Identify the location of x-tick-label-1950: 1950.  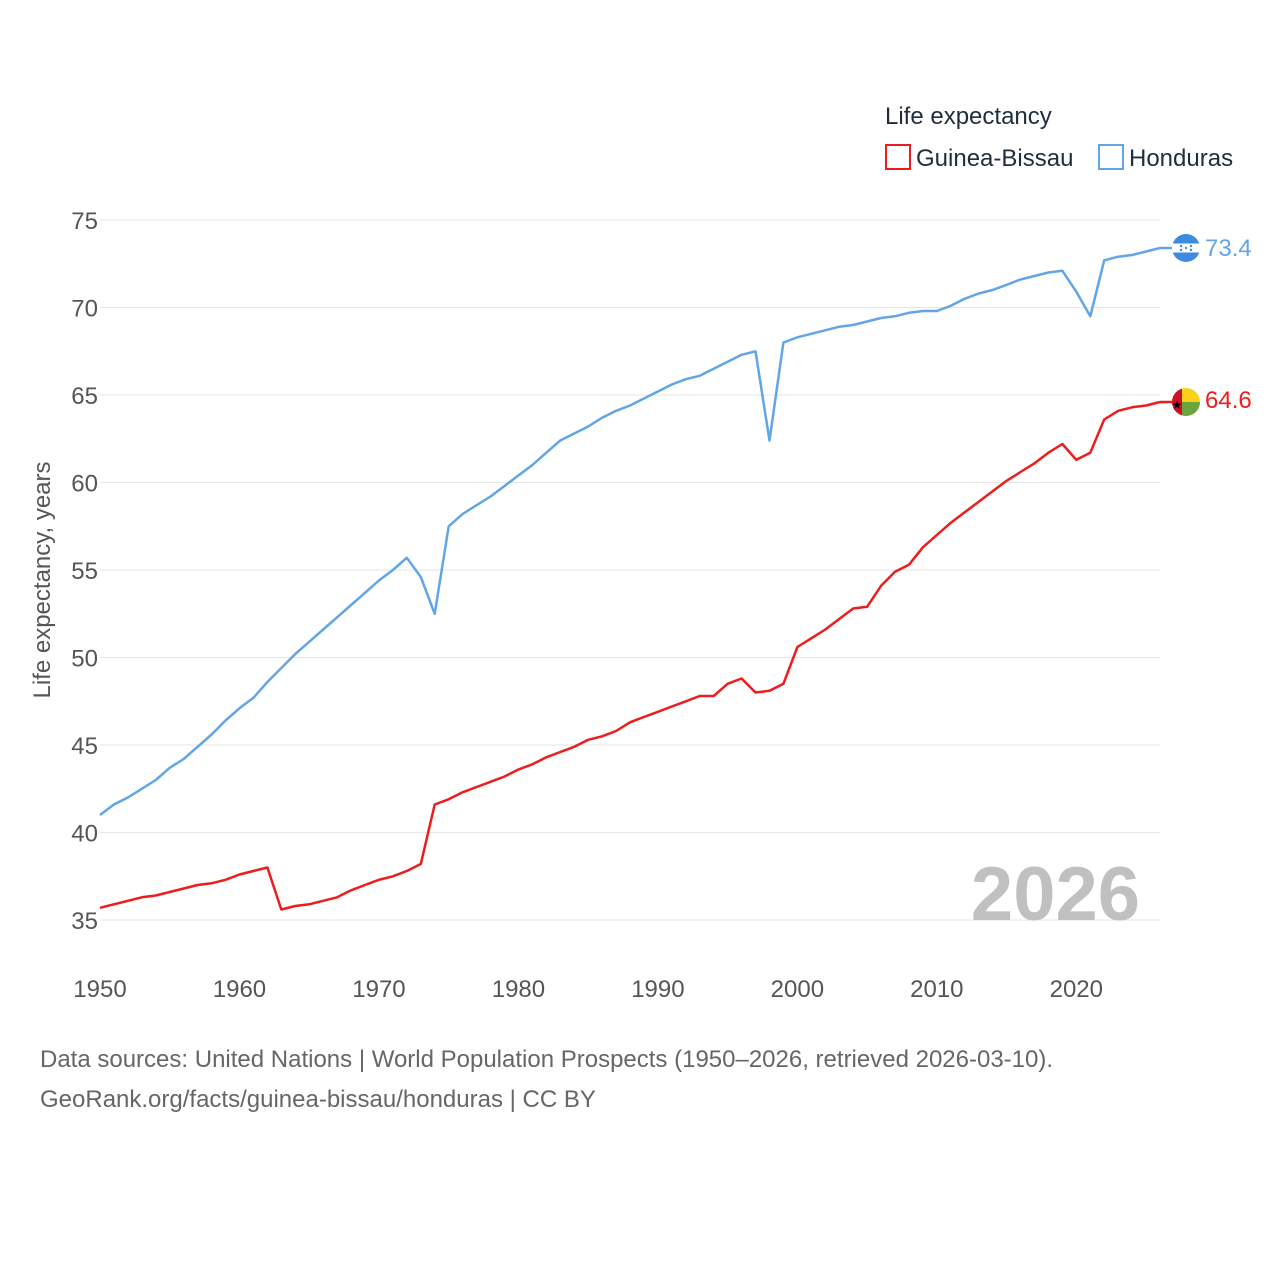
(99, 989).